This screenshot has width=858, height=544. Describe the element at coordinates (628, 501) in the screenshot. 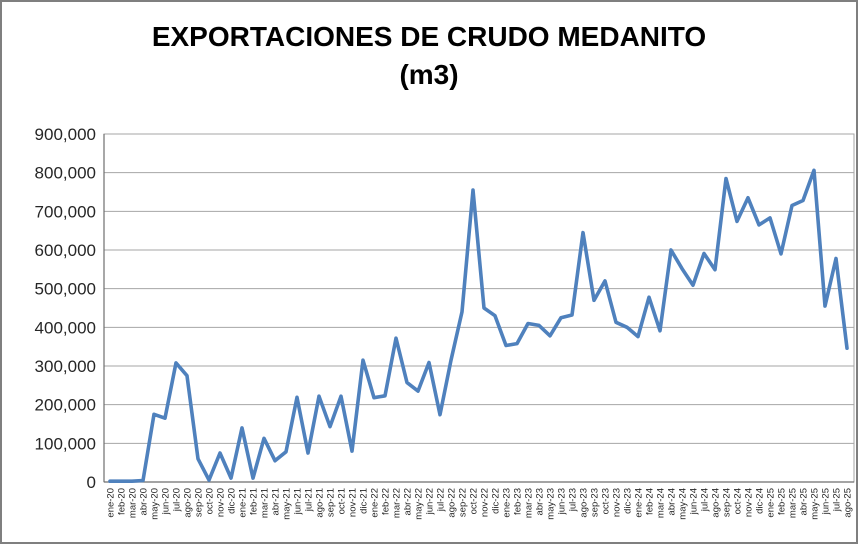

I see `x-axis-tick-label: dic-23` at that location.